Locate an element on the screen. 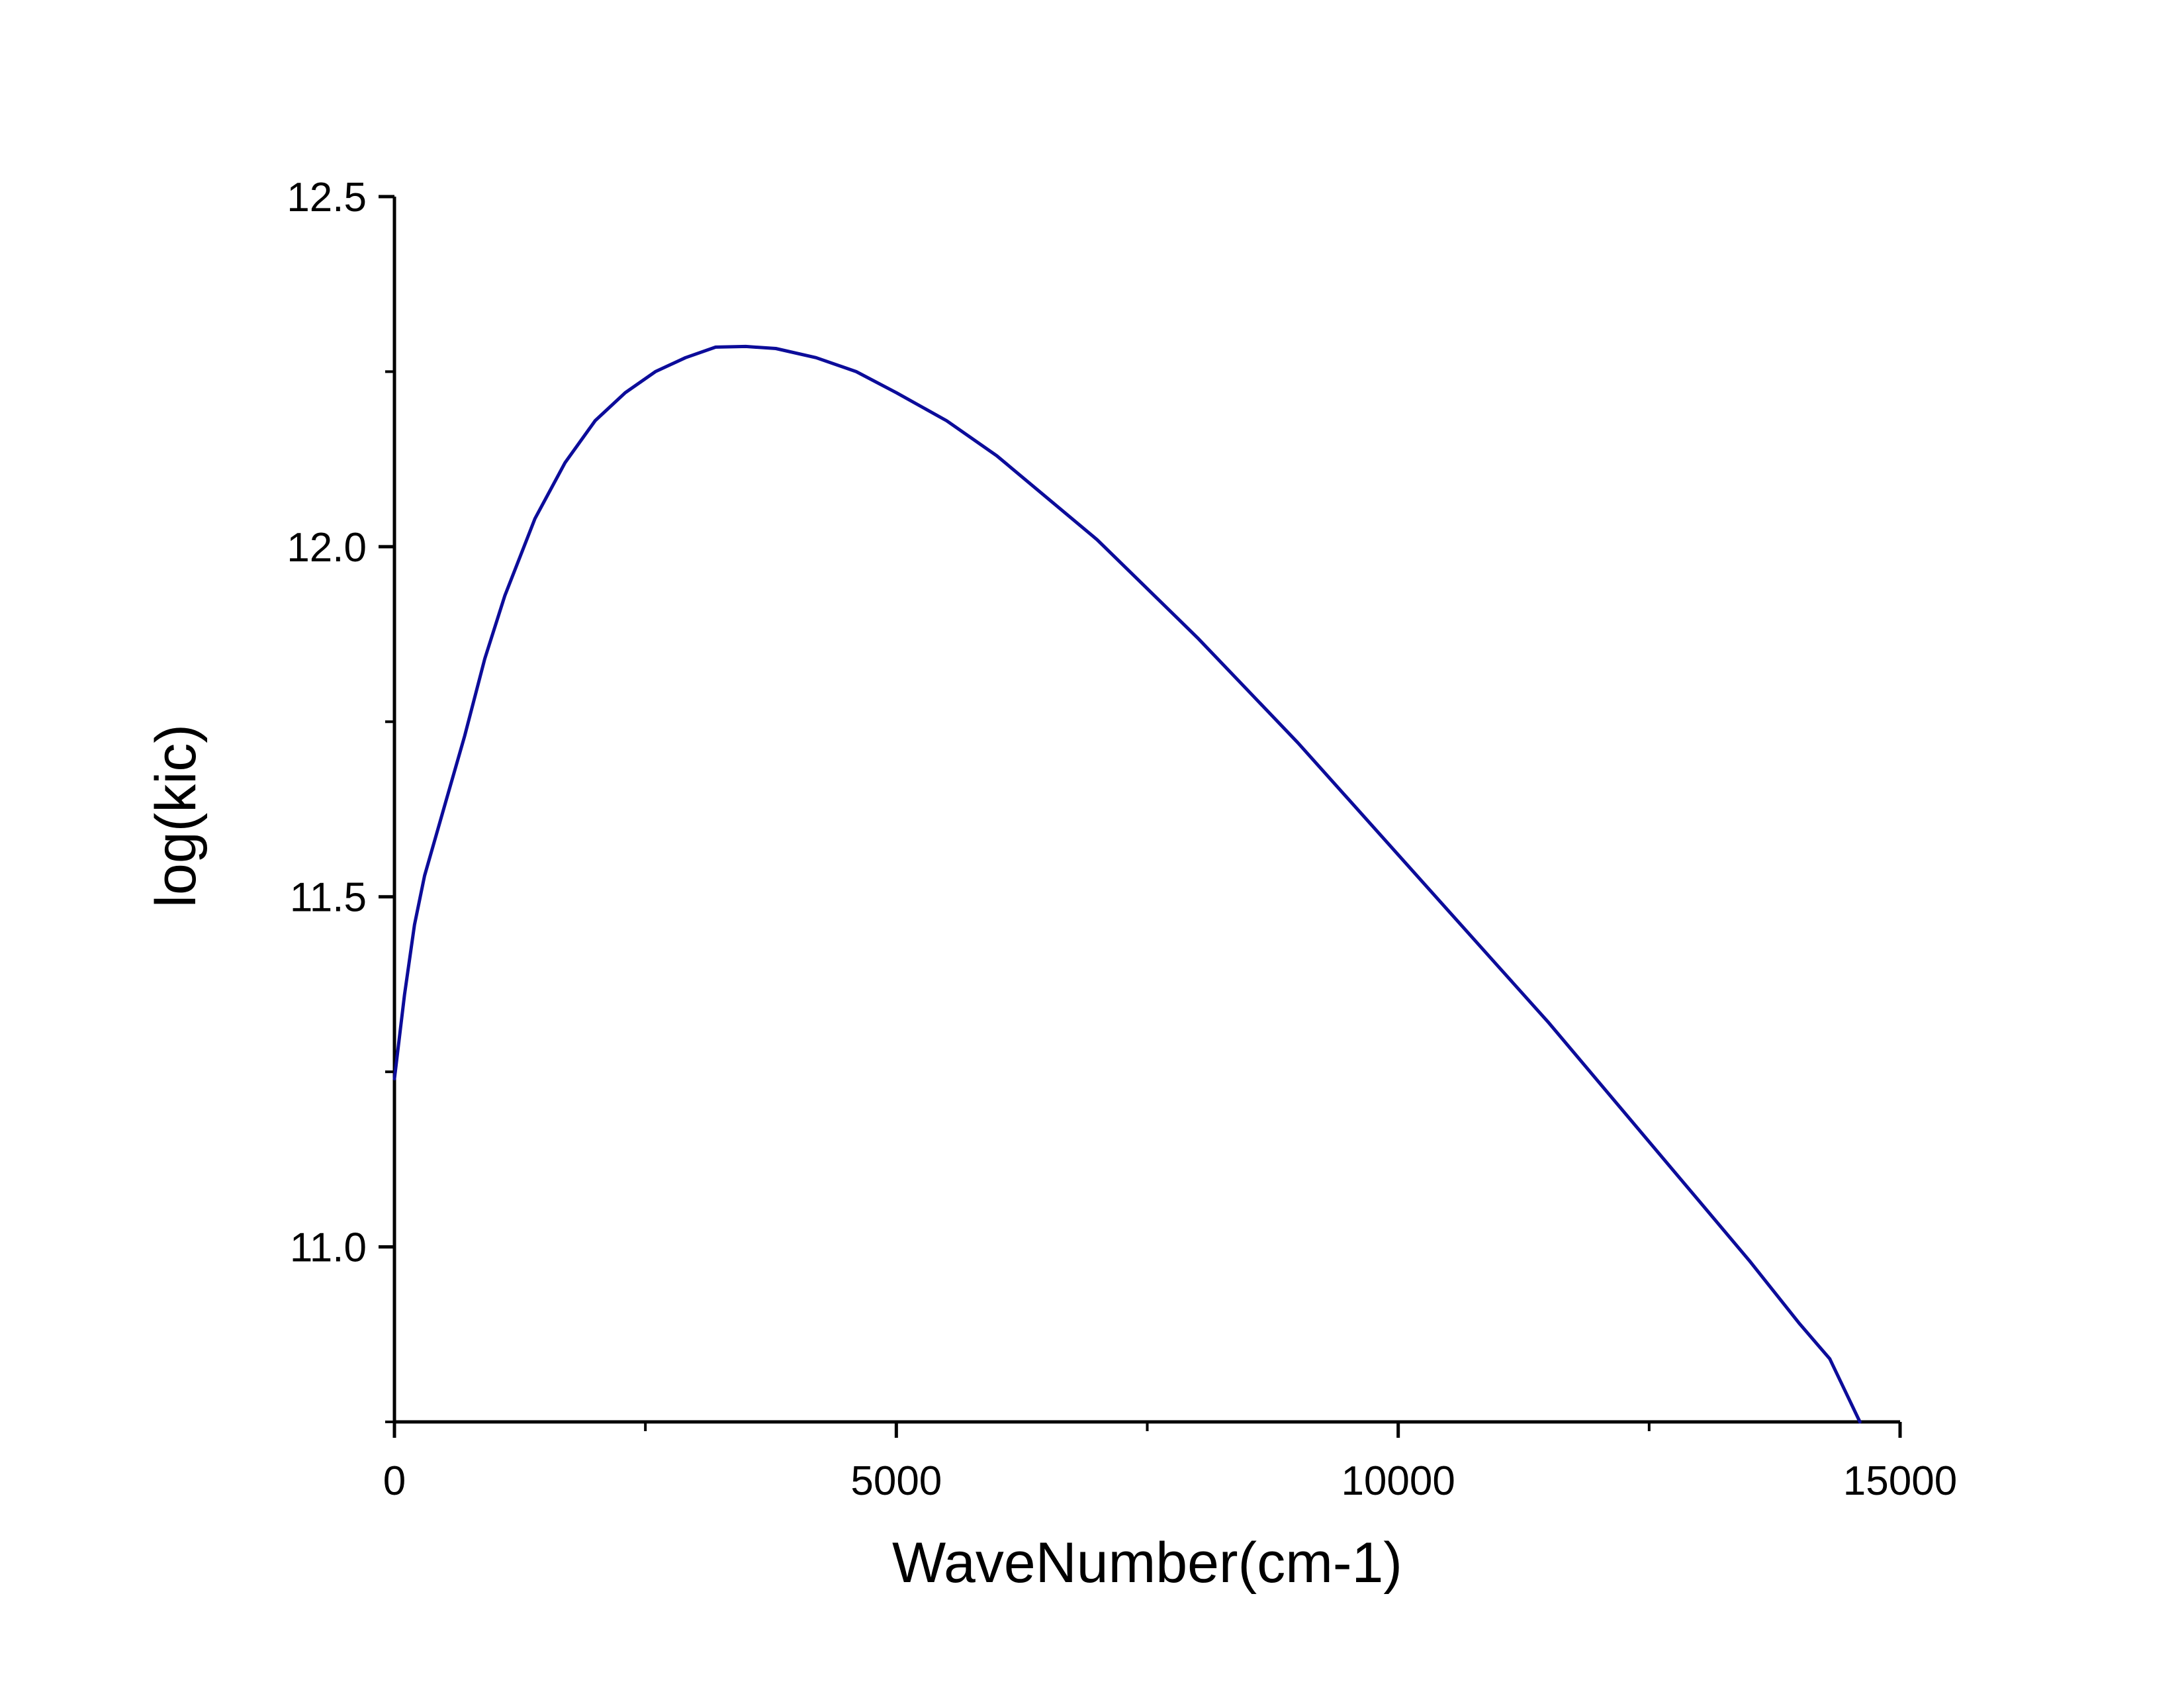 This screenshot has width=2184, height=1688. y-tick-label: 12.0 is located at coordinates (327, 548).